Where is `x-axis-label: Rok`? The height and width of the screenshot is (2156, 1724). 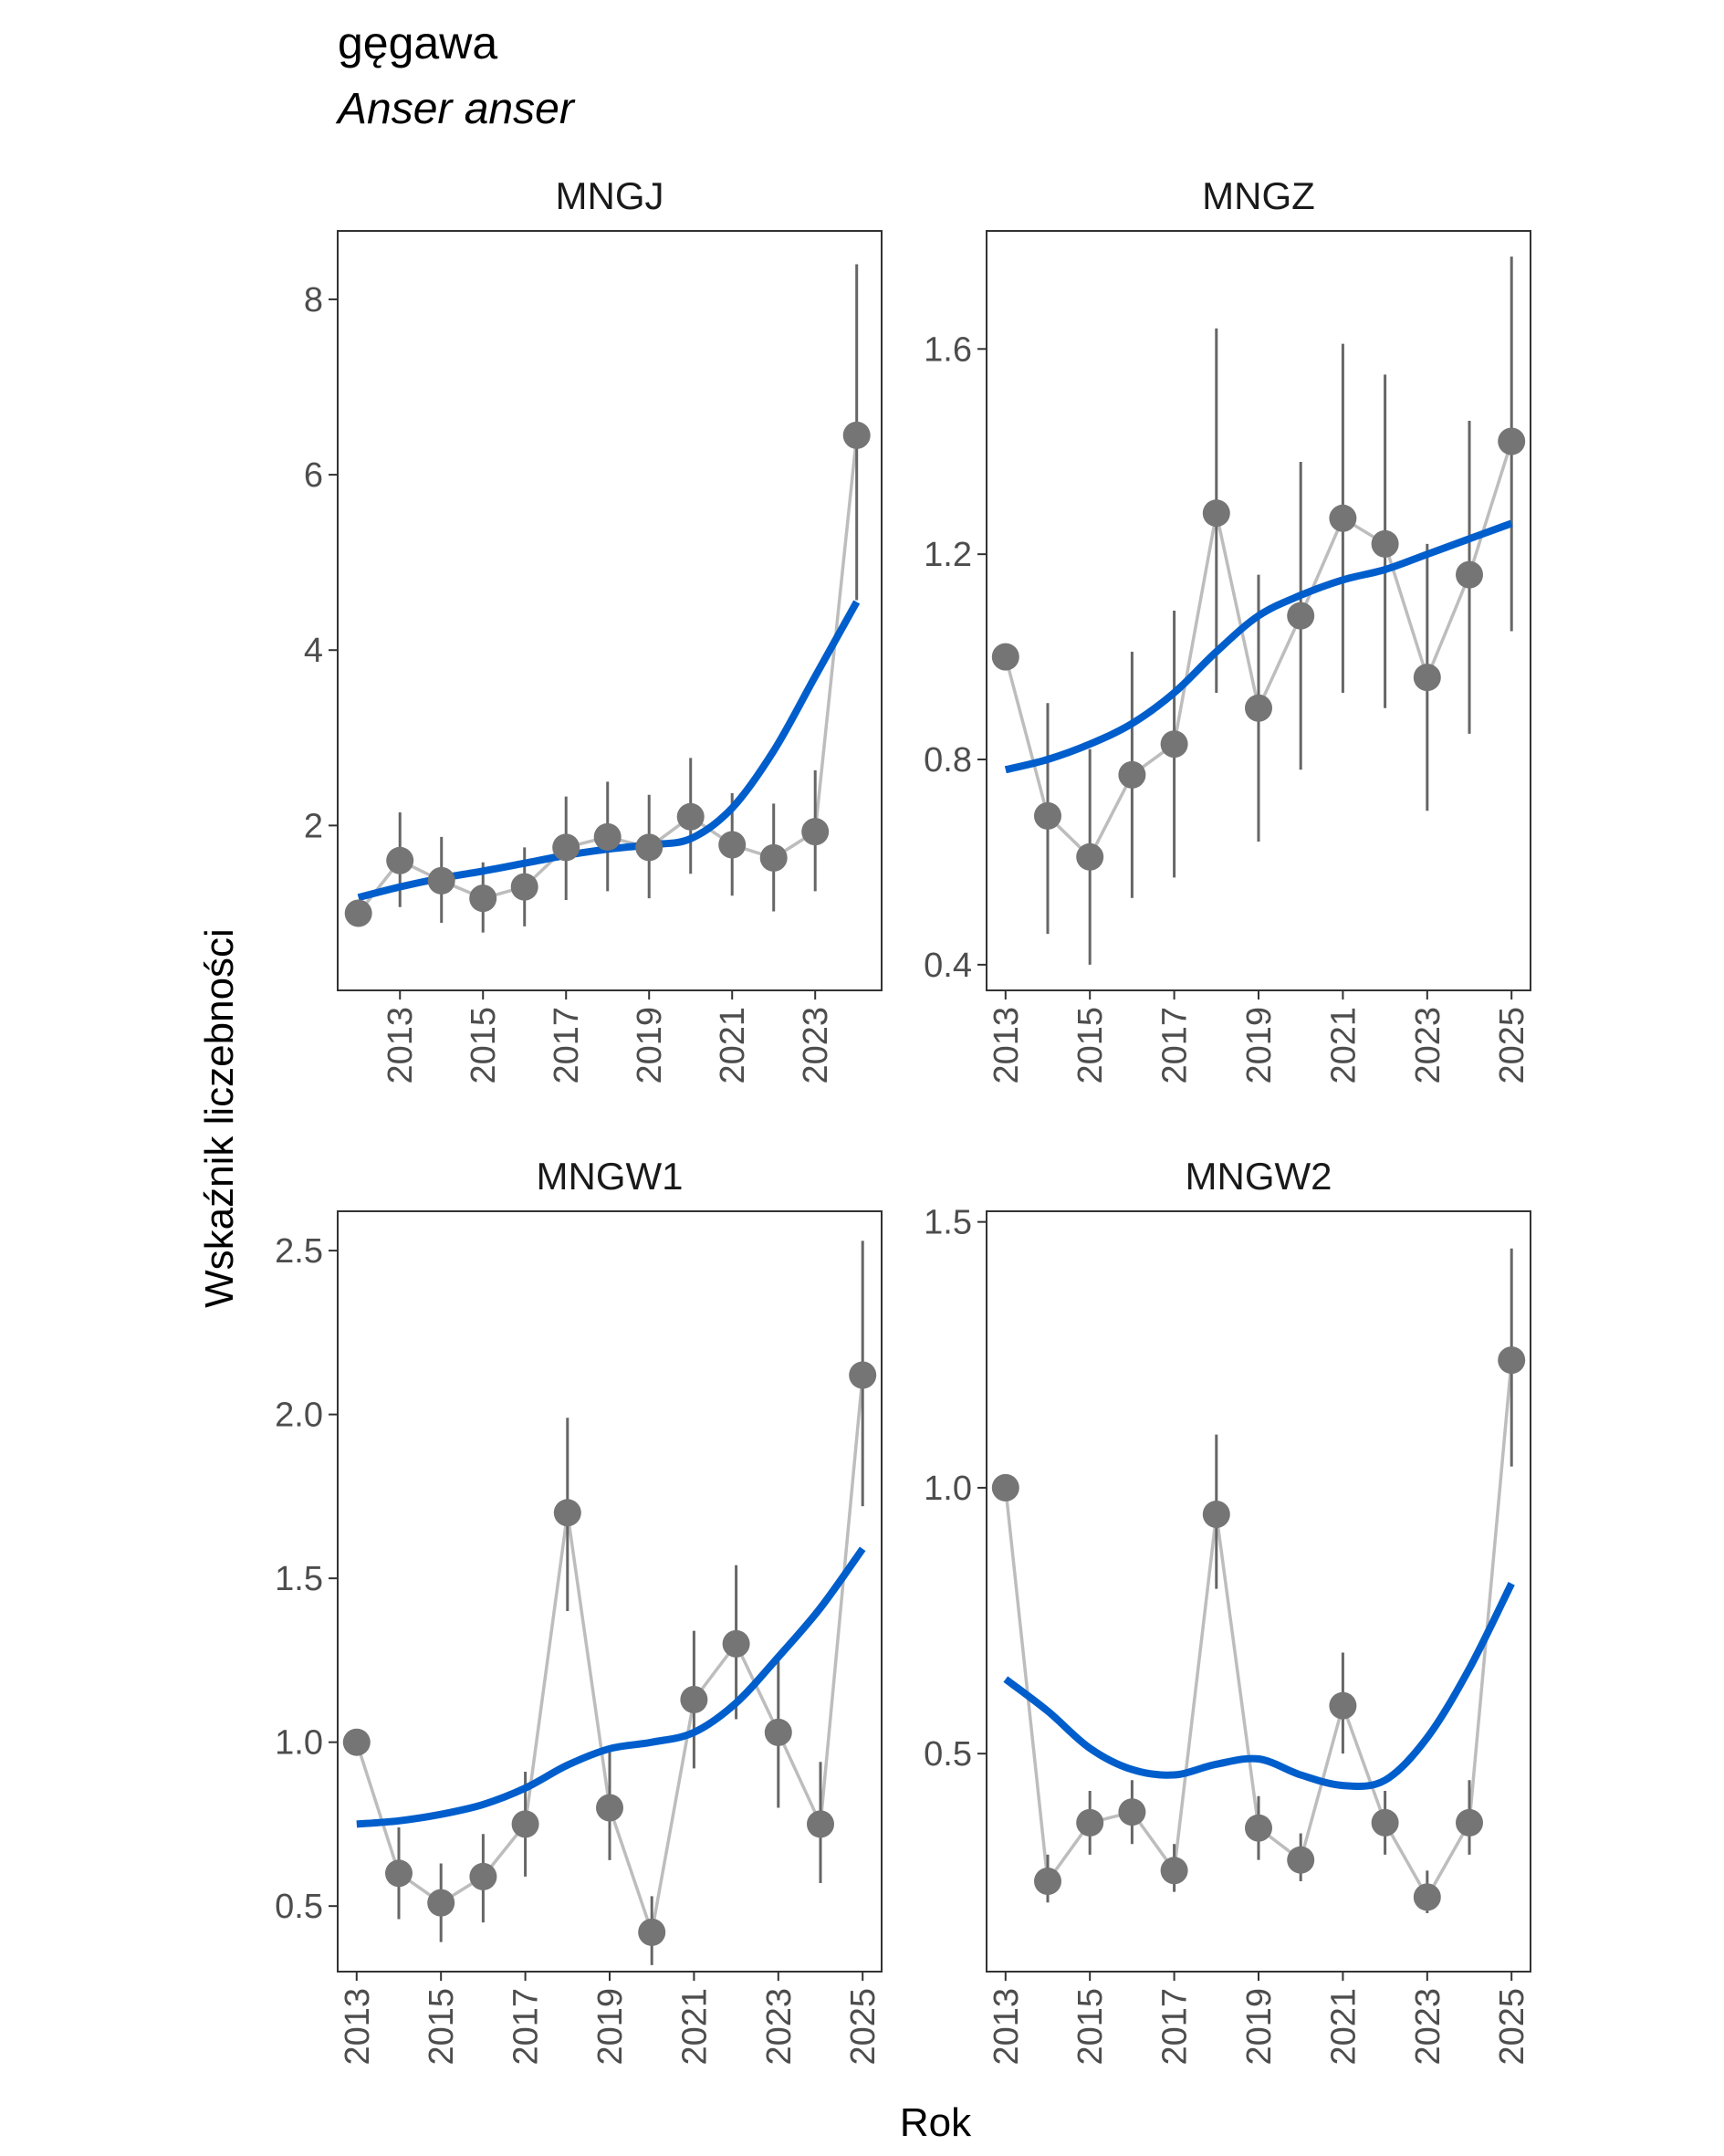 x-axis-label: Rok is located at coordinates (936, 2123).